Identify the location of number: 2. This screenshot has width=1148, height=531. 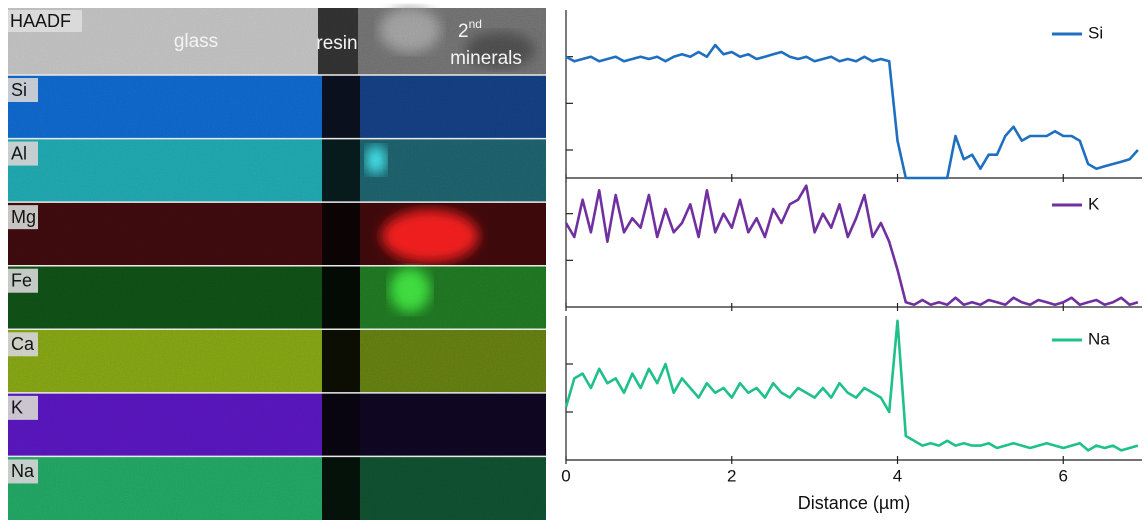
(463, 31).